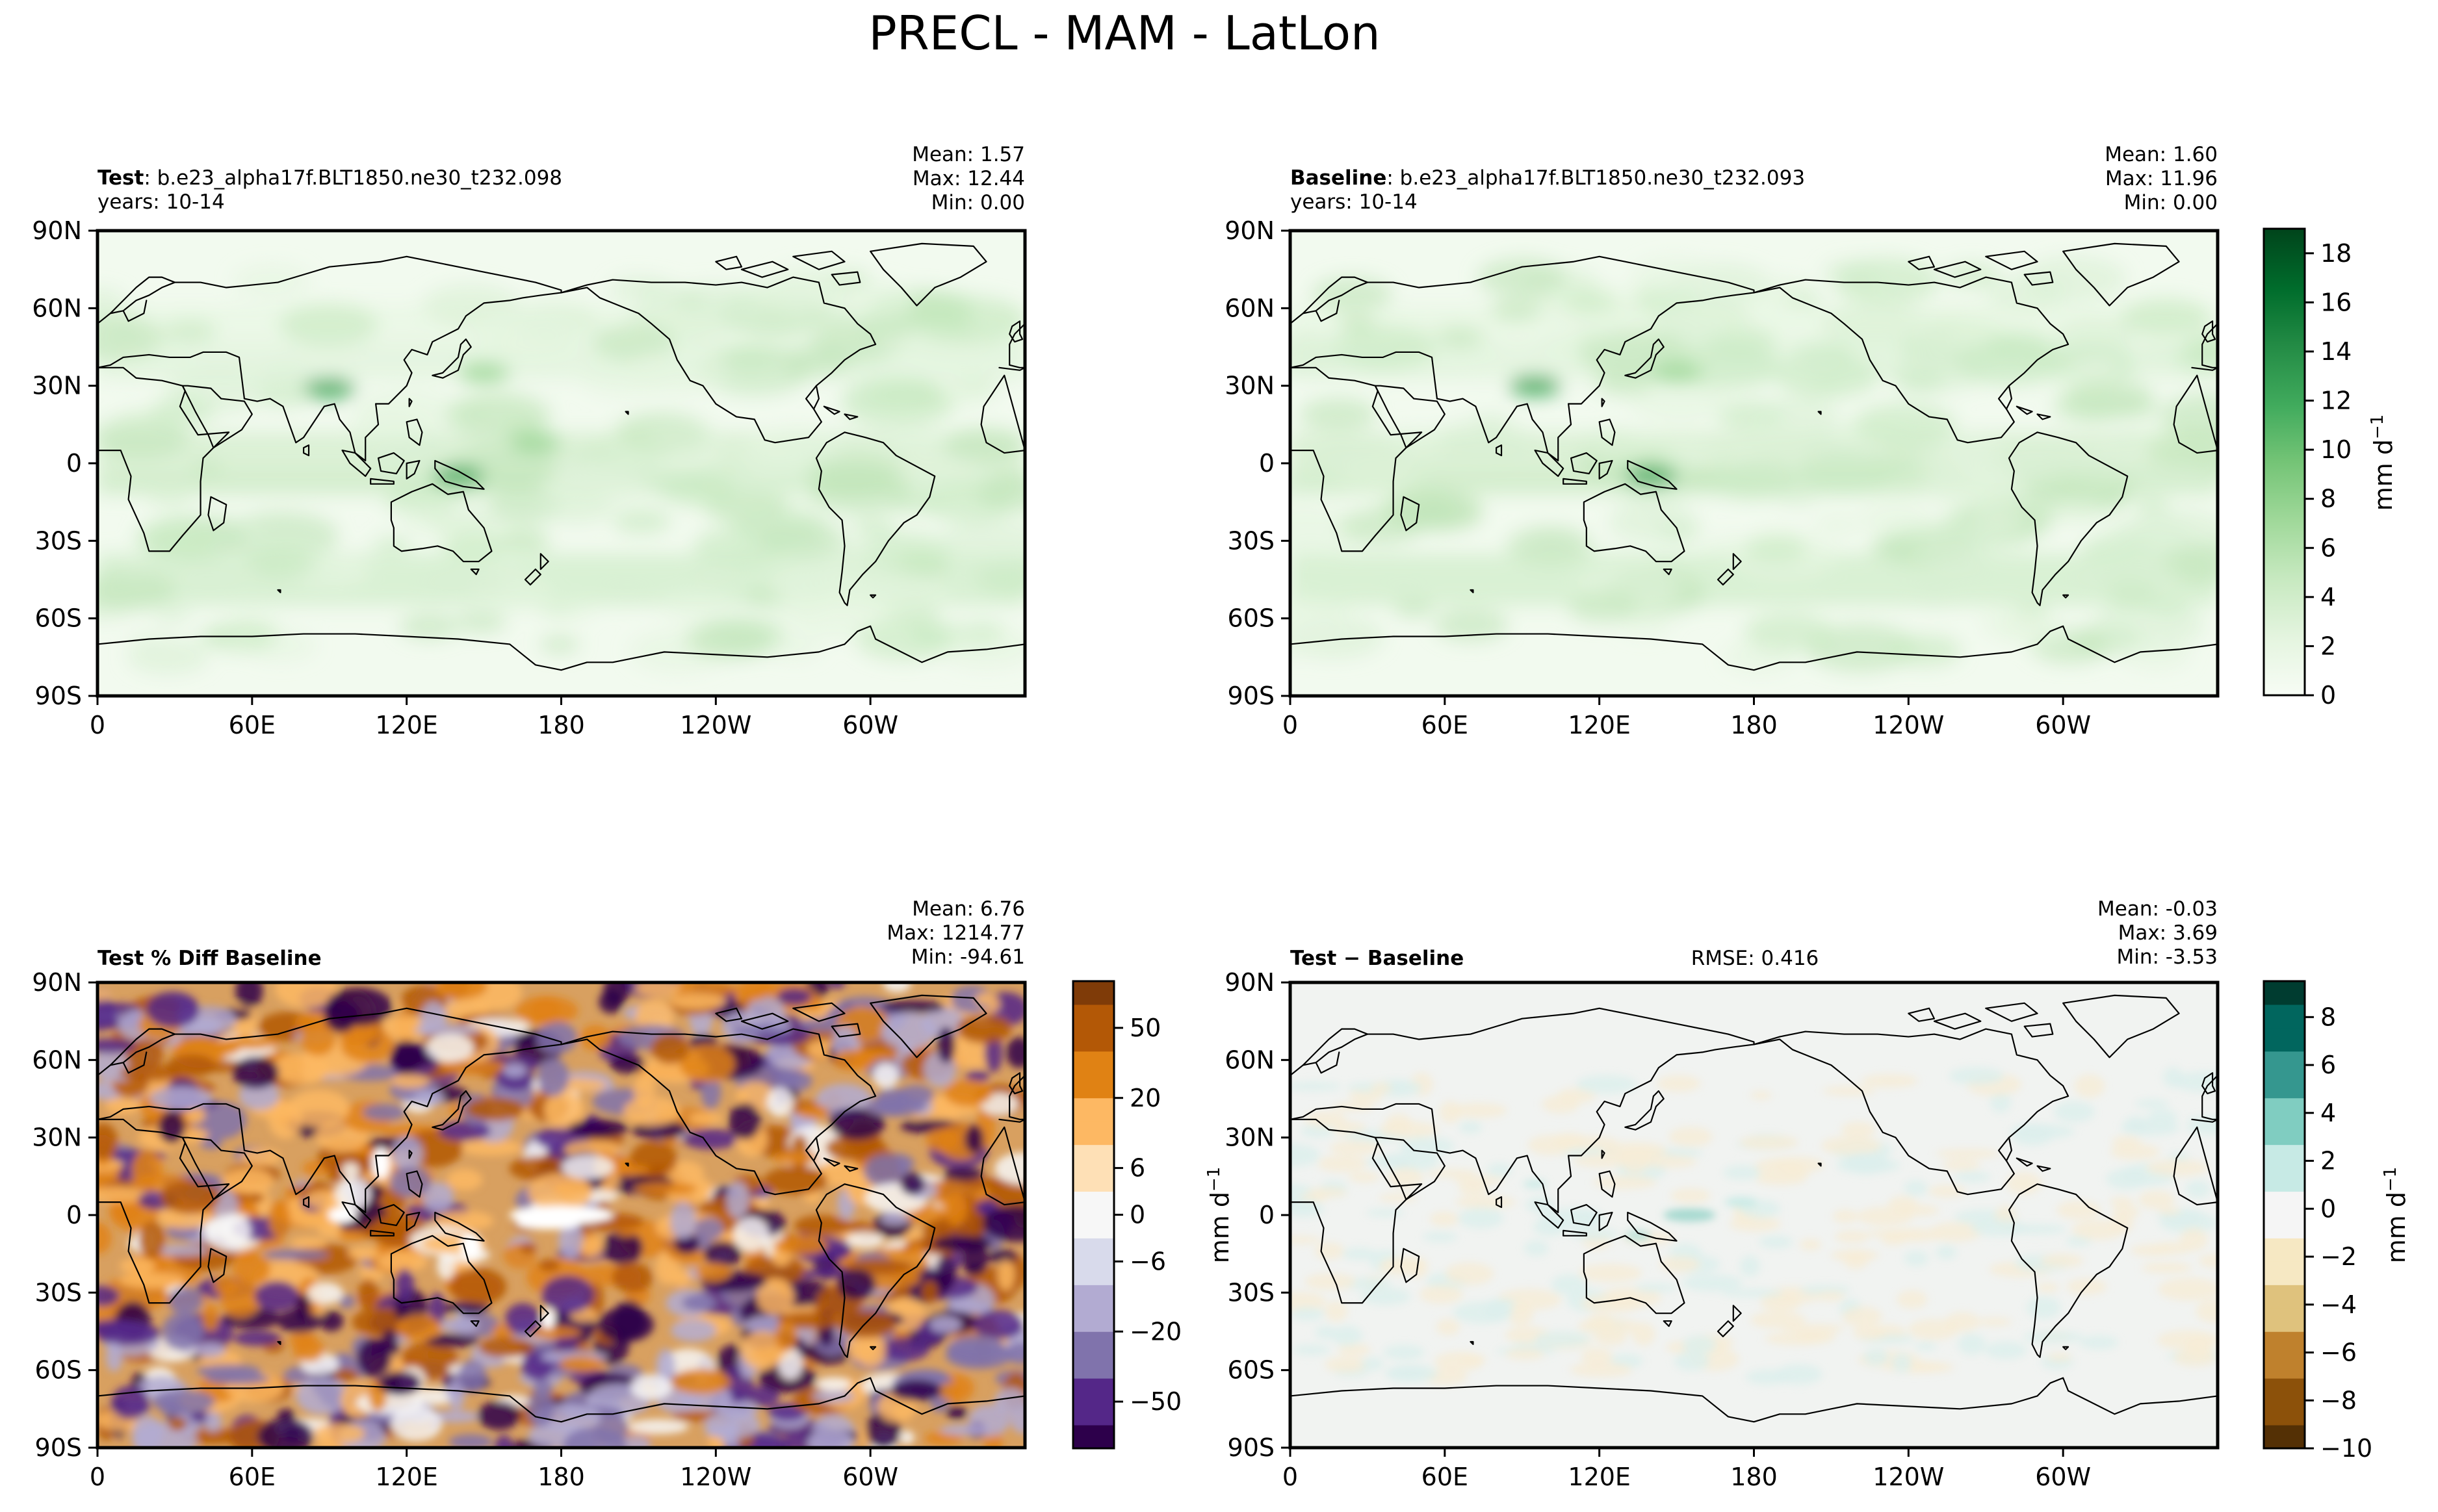  Describe the element at coordinates (1354, 202) in the screenshot. I see `panel-subtitle: years: 10-14` at that location.